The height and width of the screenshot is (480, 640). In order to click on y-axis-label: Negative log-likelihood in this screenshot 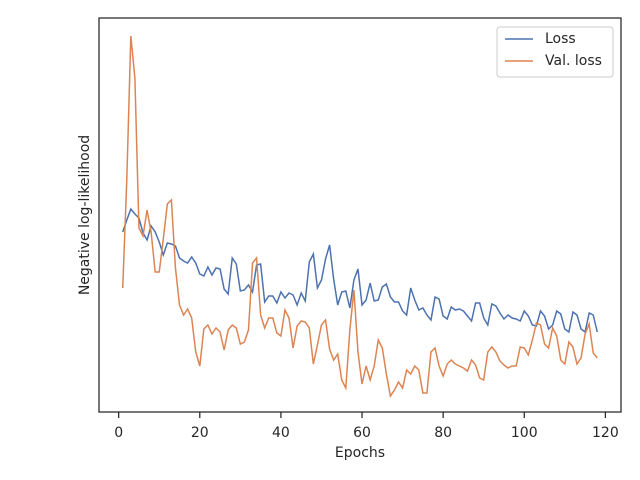, I will do `click(85, 215)`.